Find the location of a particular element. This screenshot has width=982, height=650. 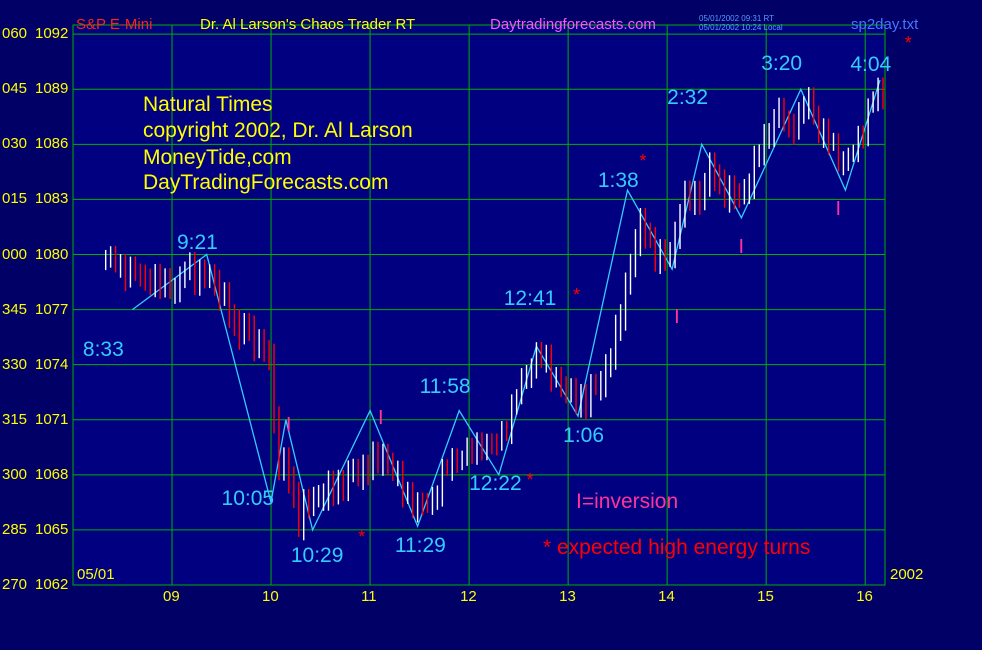

natural-time-label: 10:29 is located at coordinates (317, 555).